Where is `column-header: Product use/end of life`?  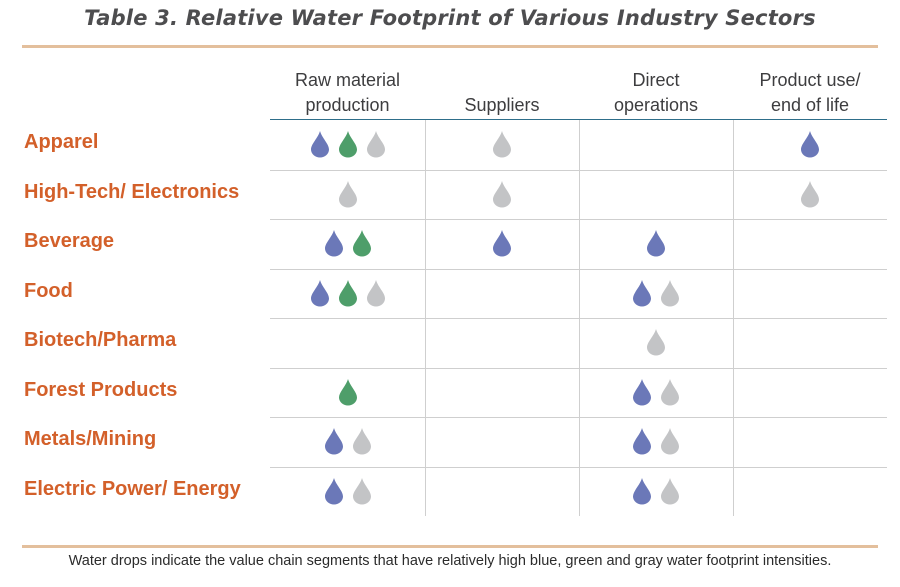 column-header: Product use/end of life is located at coordinates (810, 92).